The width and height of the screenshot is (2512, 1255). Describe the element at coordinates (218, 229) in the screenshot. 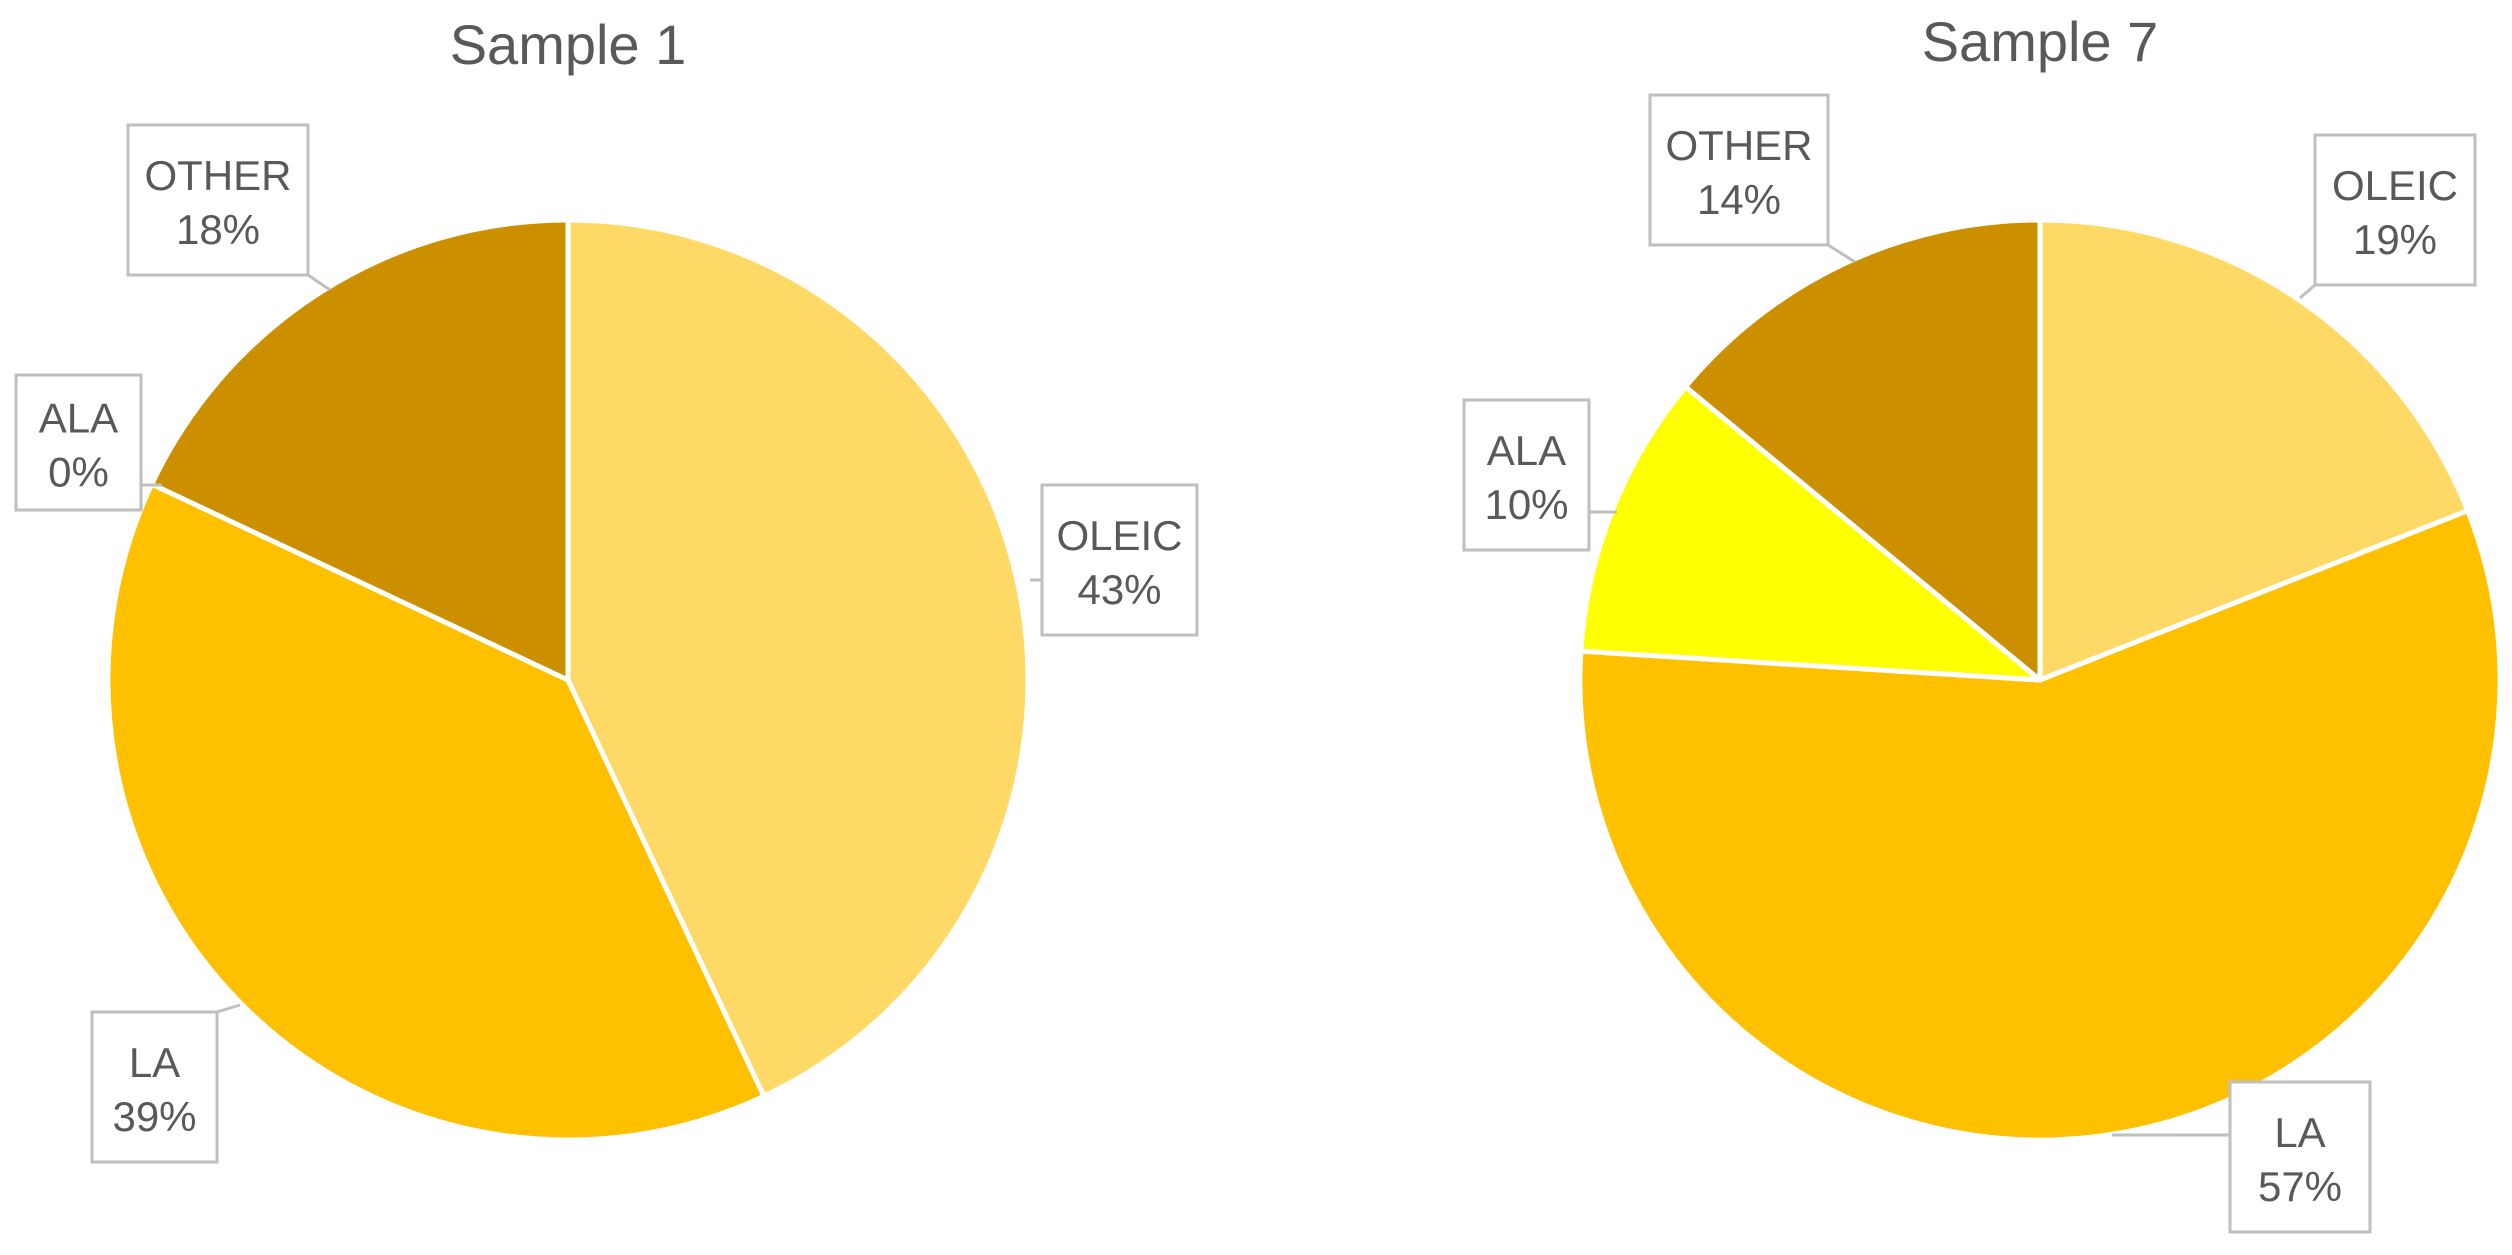

I see `slice-percent-label: 18%` at that location.